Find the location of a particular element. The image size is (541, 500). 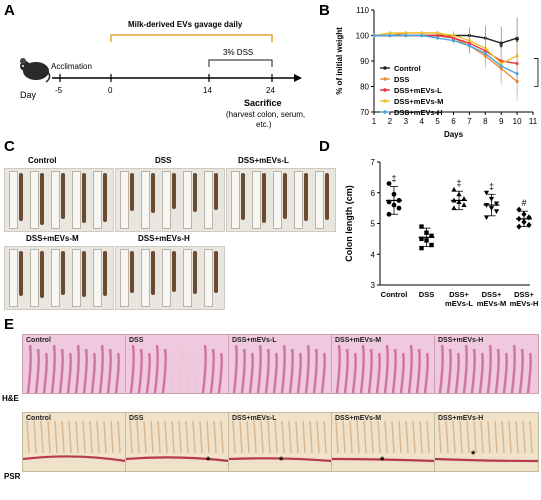

gross-photo-control is located at coordinates (59, 200).